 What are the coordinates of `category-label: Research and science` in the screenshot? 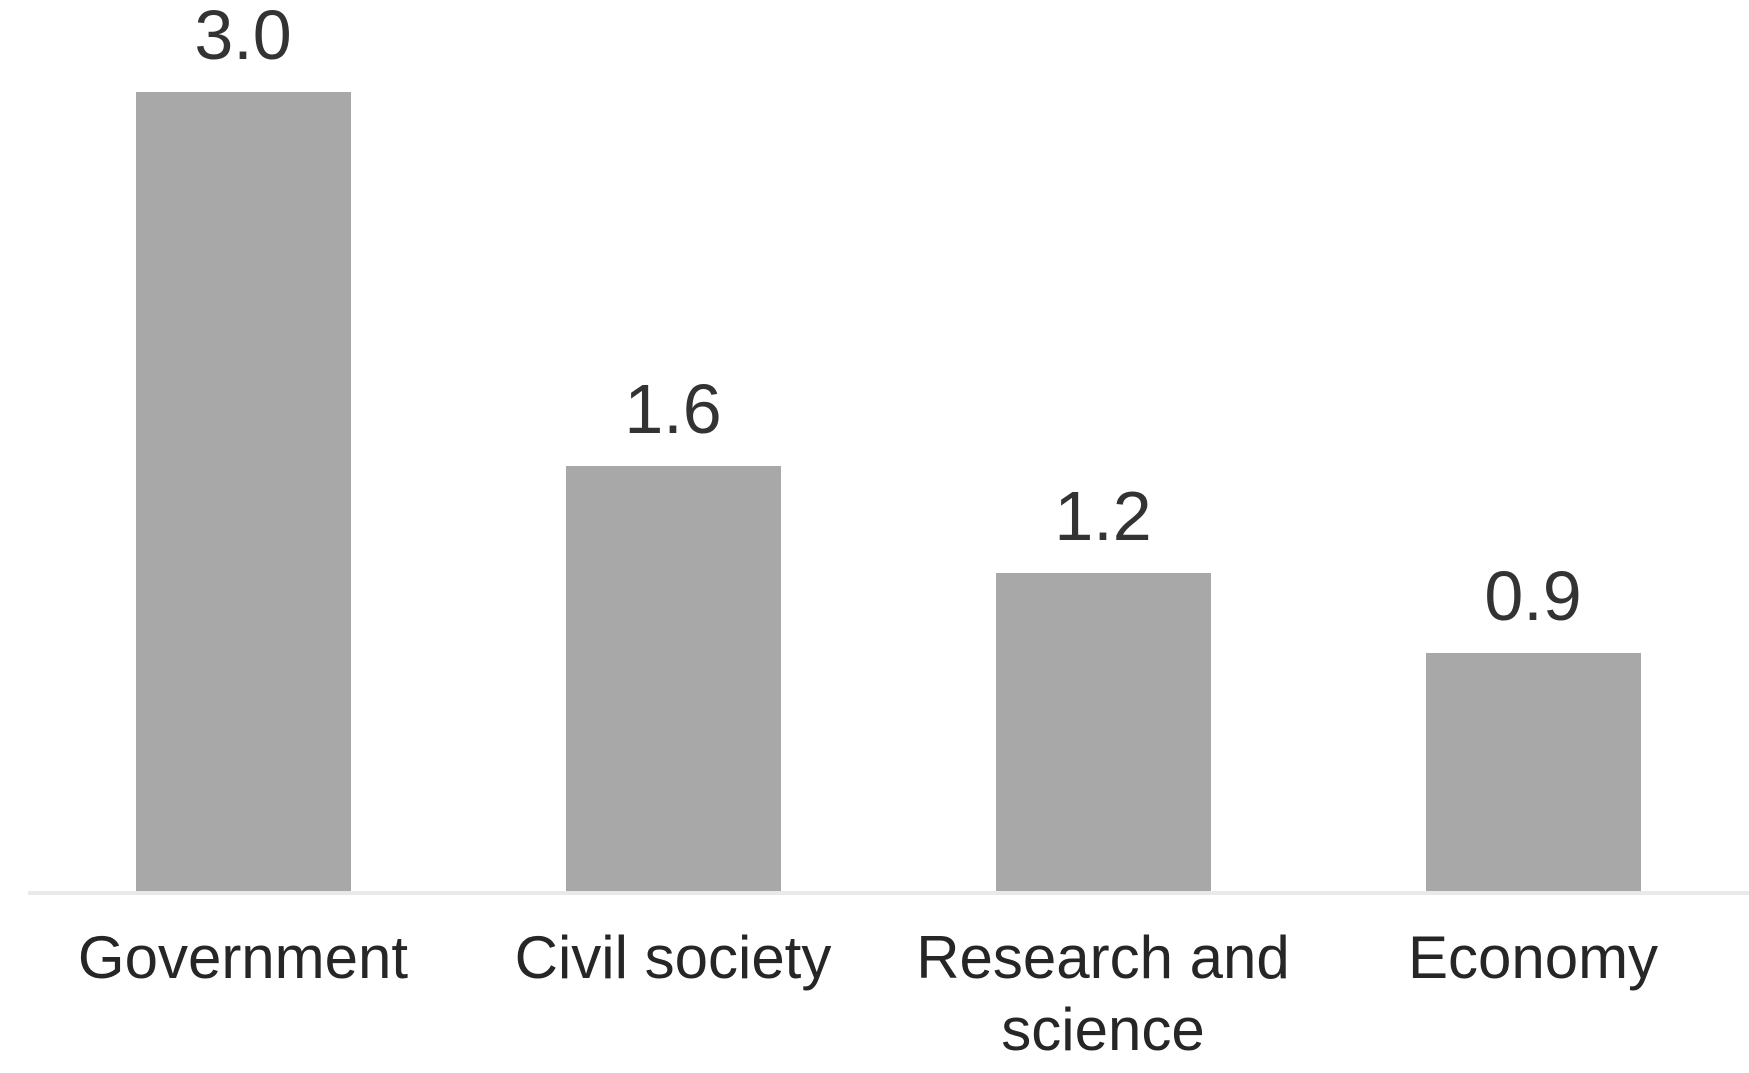 It's located at (1103, 993).